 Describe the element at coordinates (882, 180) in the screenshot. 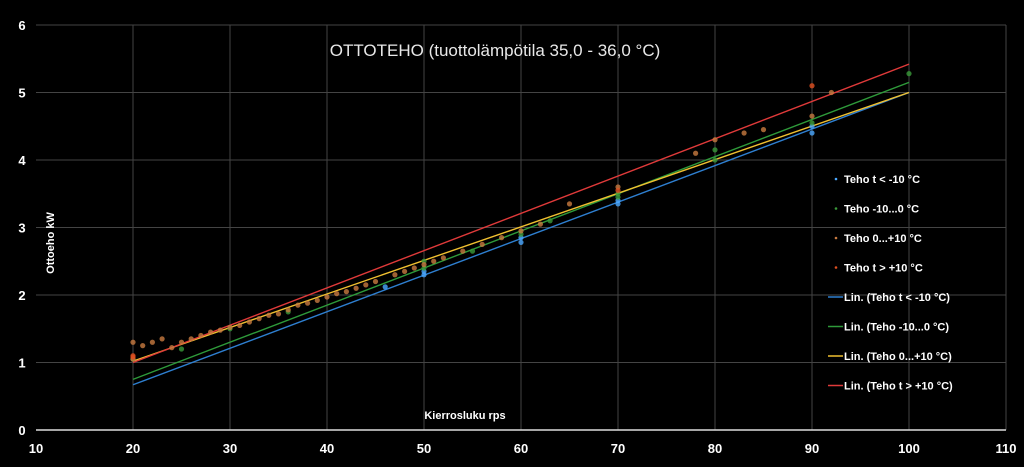

I see `legend-label: Teho t < -10 °C` at that location.